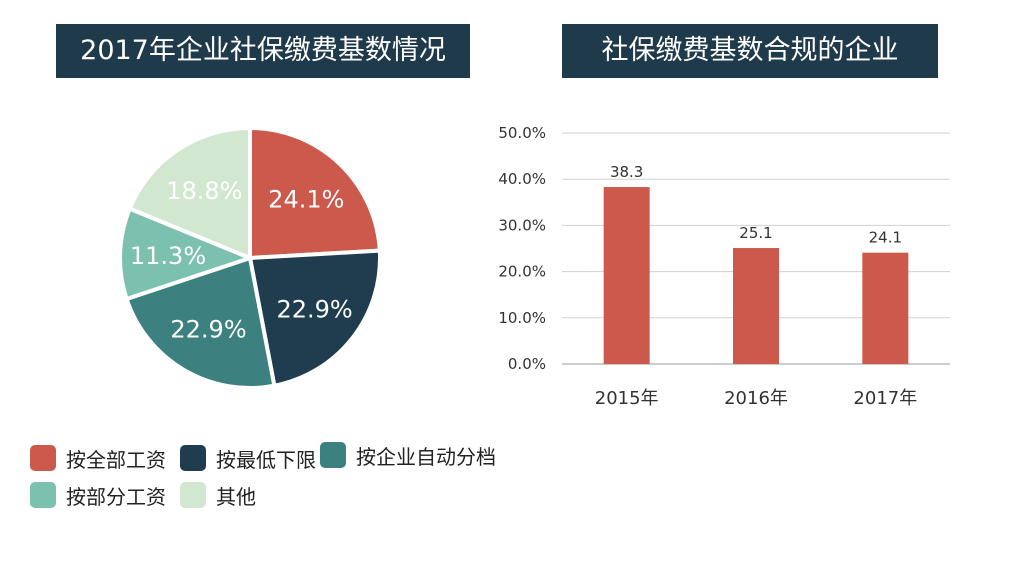  I want to click on legend-item-3: 按部分工资, so click(98, 495).